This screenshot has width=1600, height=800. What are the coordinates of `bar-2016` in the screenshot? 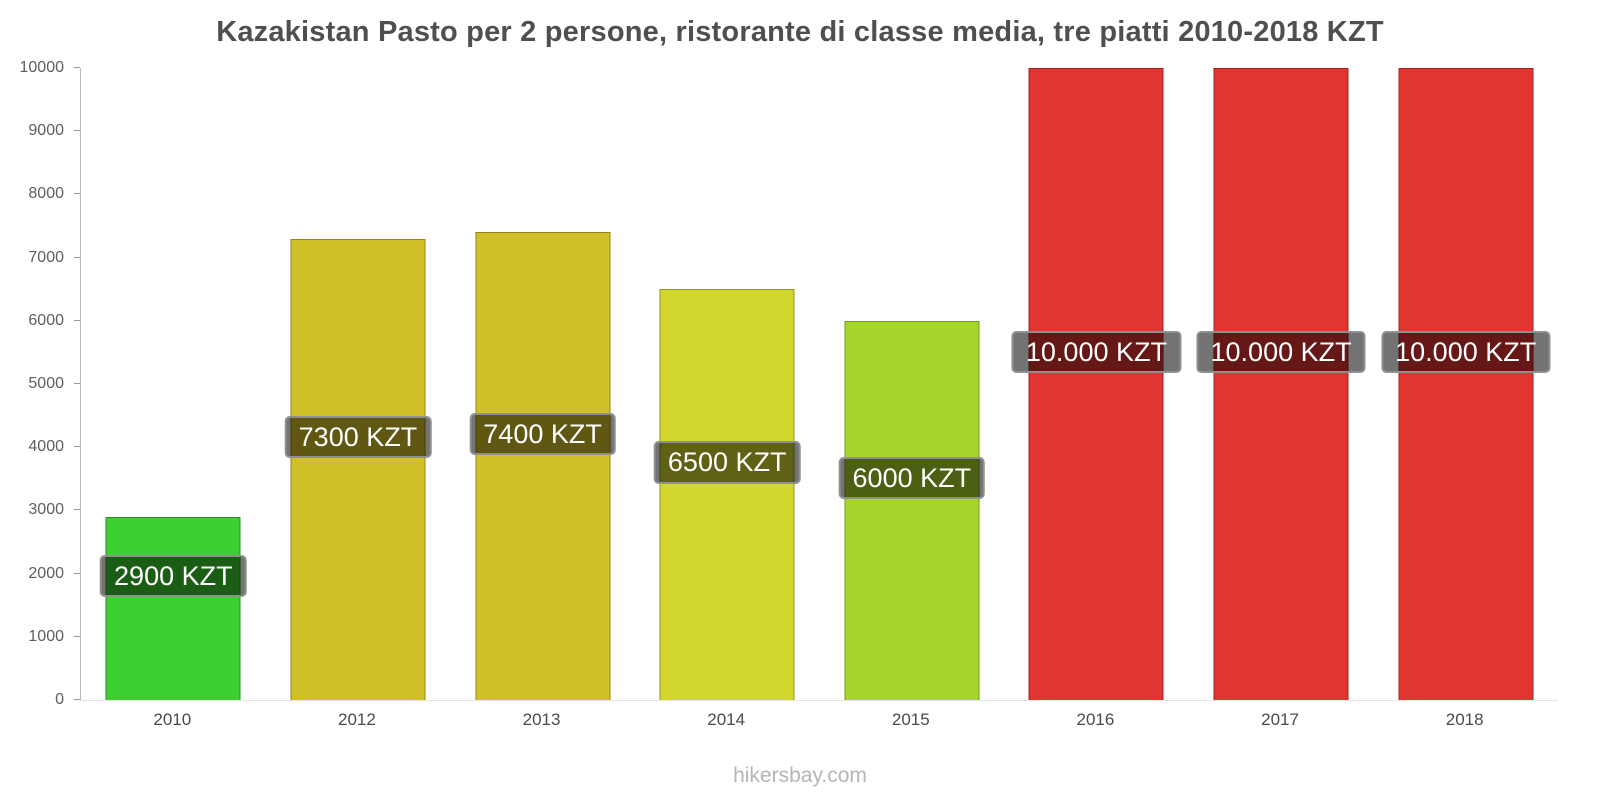 It's located at (1096, 384).